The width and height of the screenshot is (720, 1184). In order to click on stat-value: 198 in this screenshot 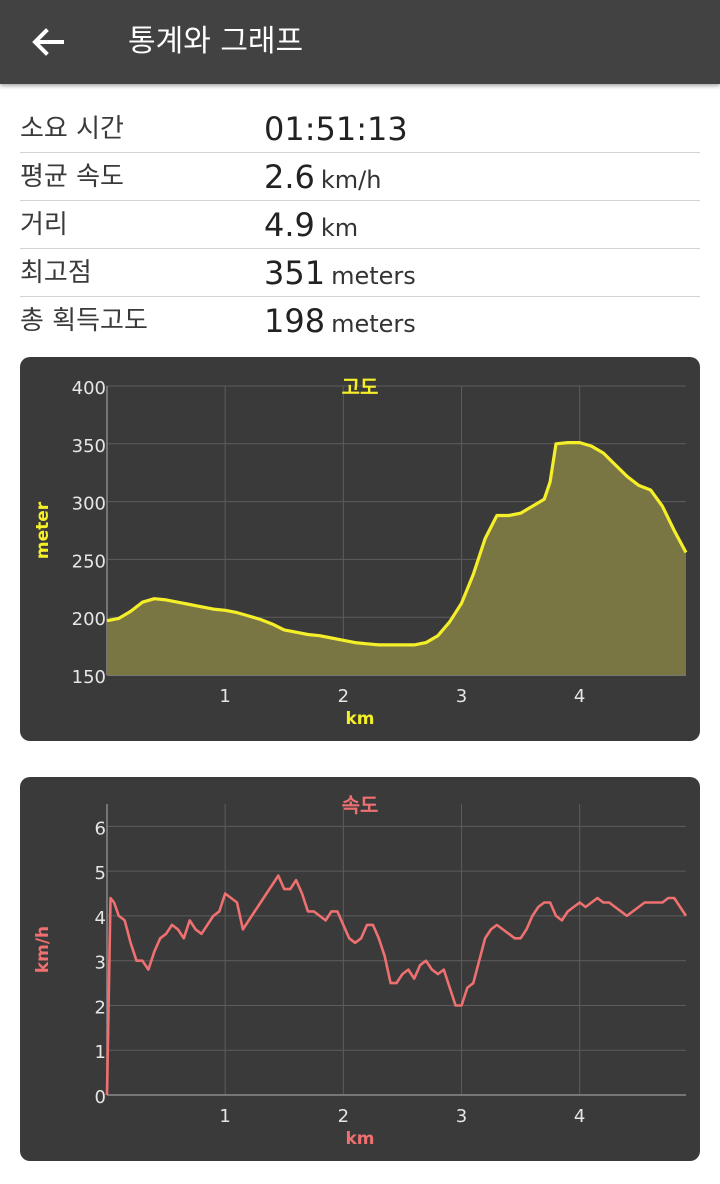, I will do `click(295, 321)`.